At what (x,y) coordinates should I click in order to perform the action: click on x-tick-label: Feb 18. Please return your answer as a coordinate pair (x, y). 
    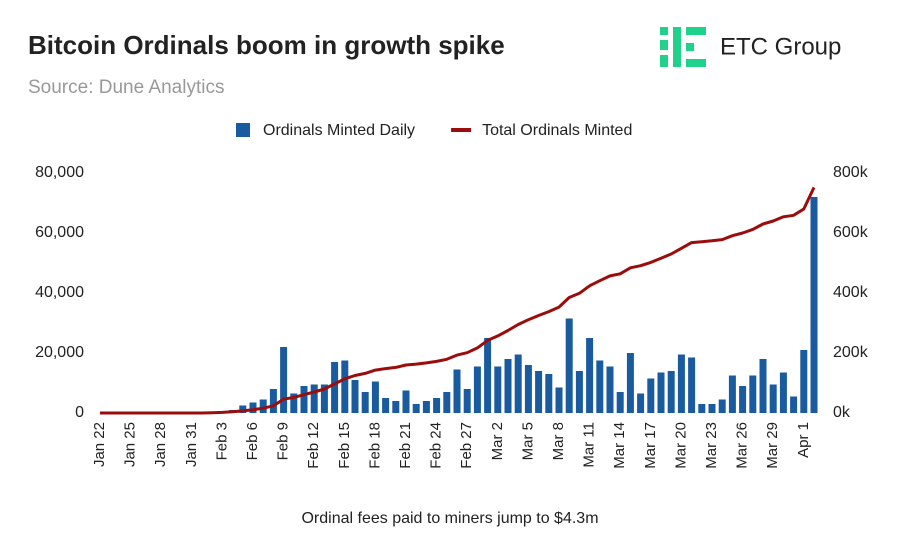
    Looking at the image, I should click on (374, 445).